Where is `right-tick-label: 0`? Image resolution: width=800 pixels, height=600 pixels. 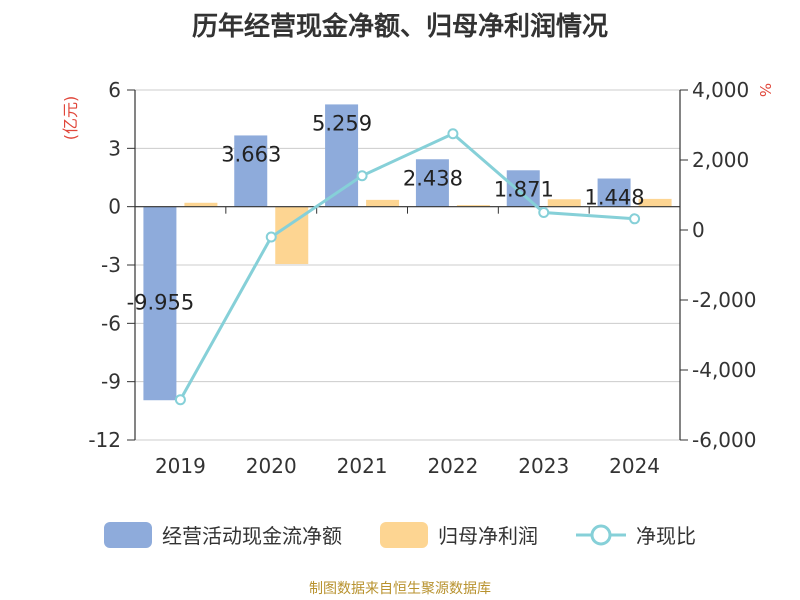
right-tick-label: 0 is located at coordinates (698, 230).